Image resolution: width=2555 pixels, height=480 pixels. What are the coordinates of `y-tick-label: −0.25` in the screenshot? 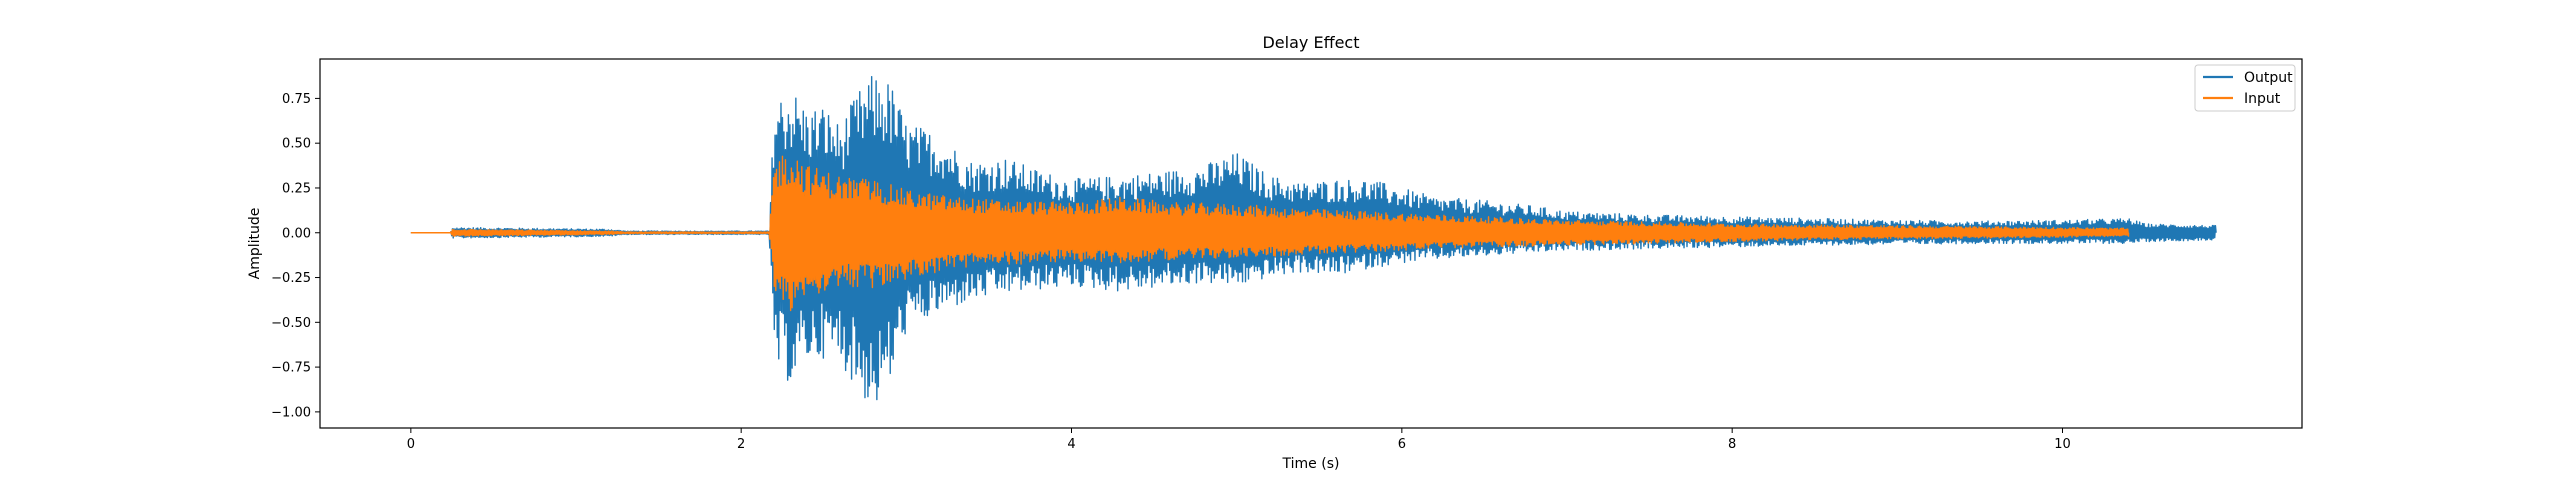 It's located at (291, 278).